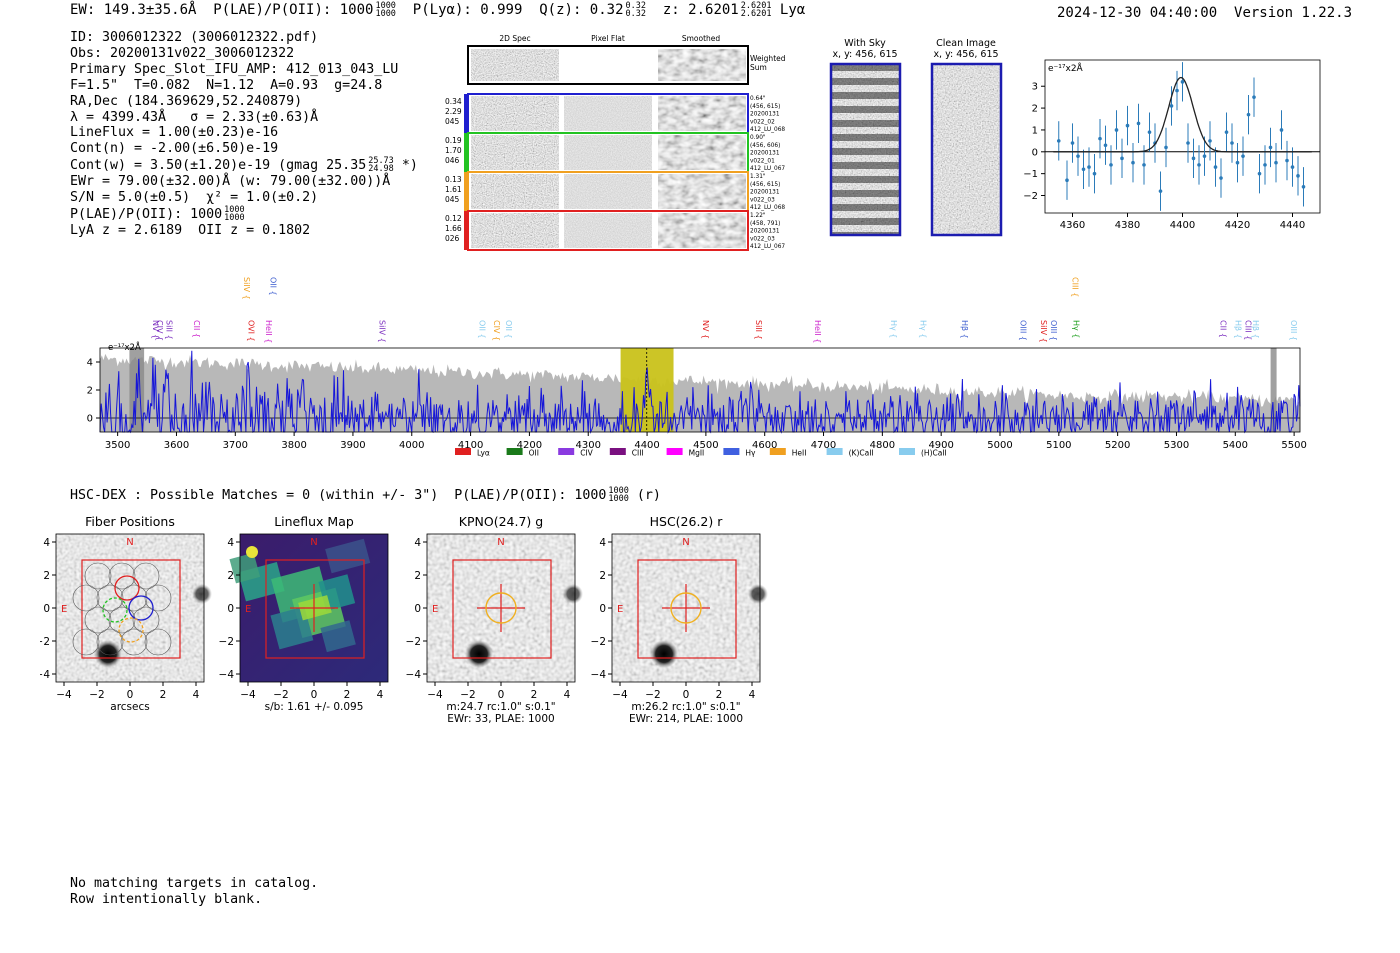  What do you see at coordinates (1035, 152) in the screenshot?
I see `zoom-ytick-label: 0` at bounding box center [1035, 152].